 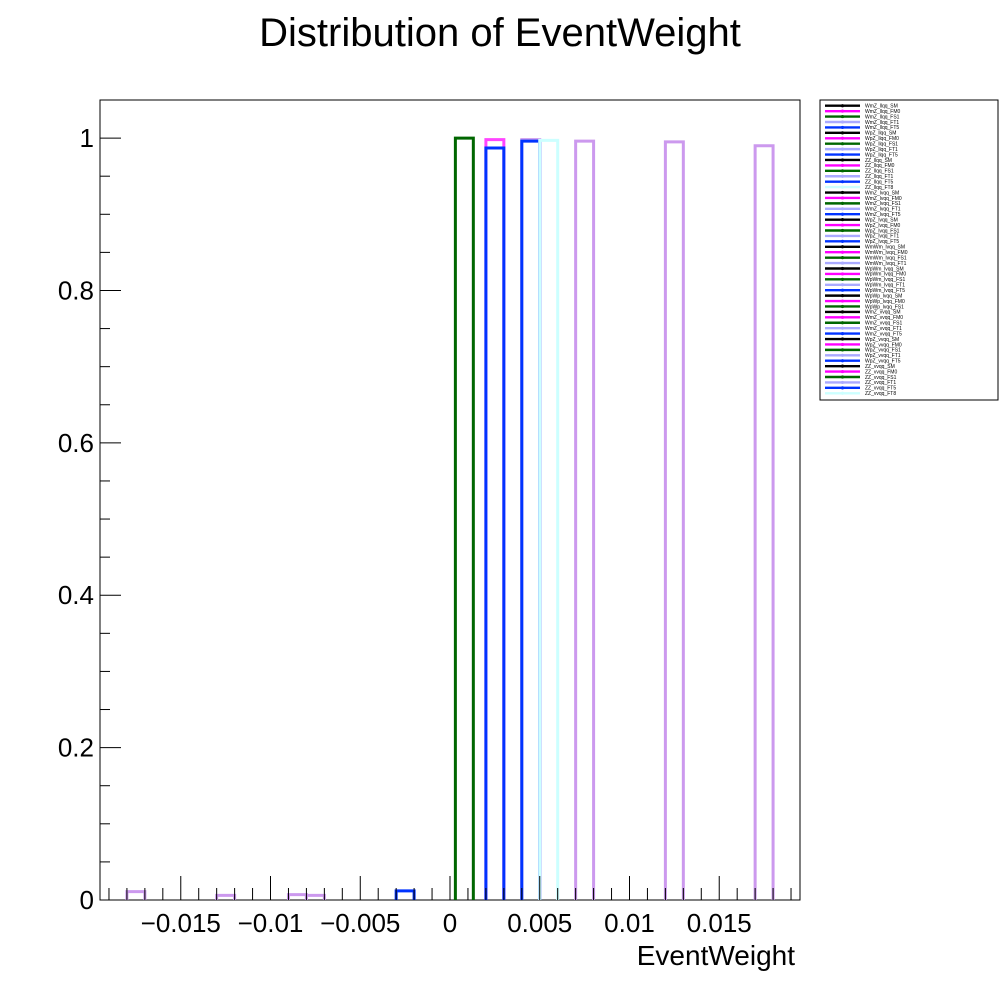 I want to click on y-tick-label: 0.4, so click(x=76, y=595).